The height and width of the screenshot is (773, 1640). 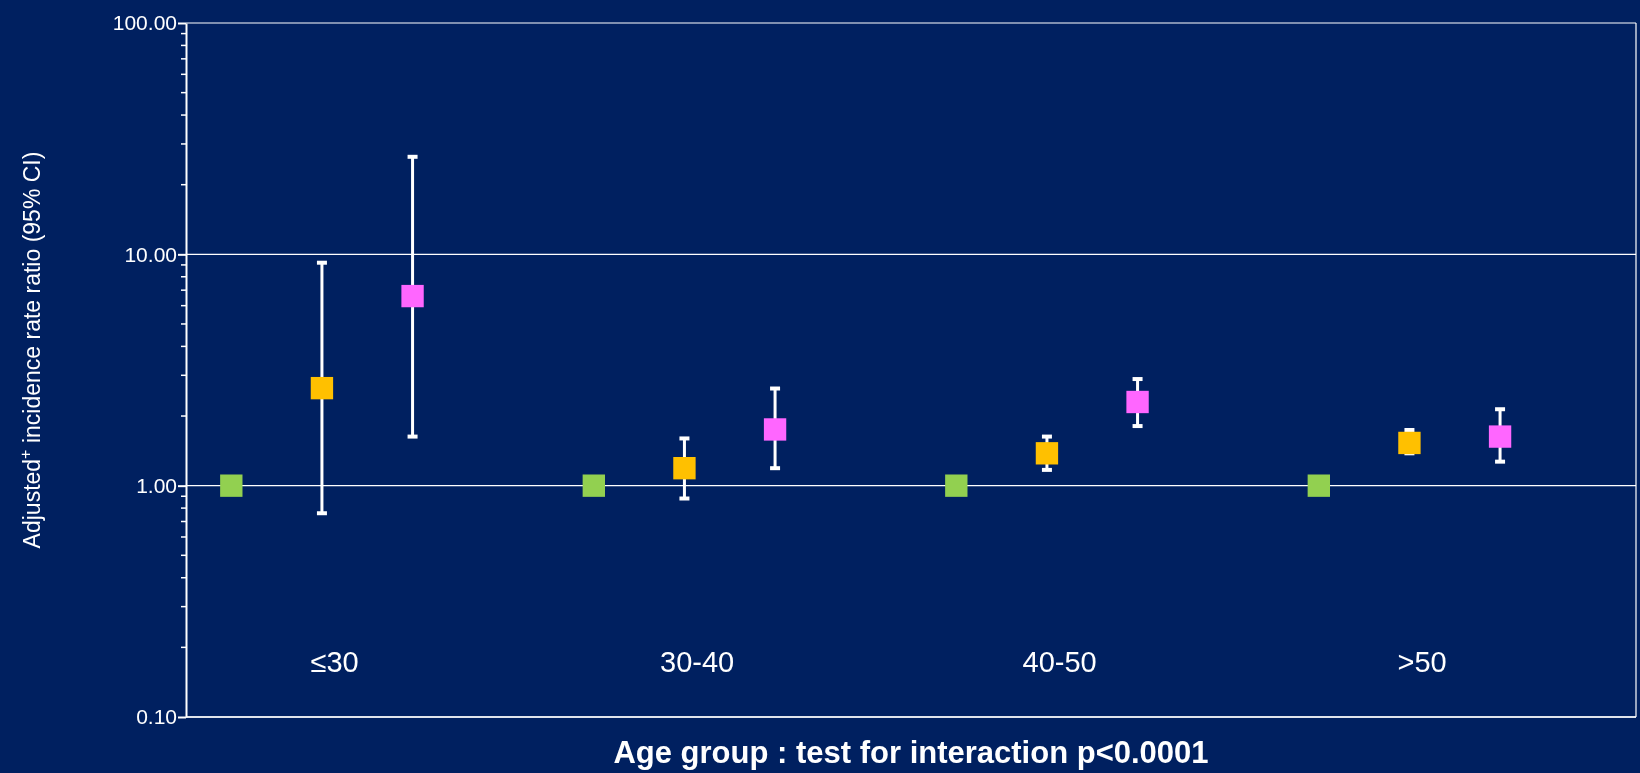 I want to click on y-tick-label: 10.00, so click(x=150, y=254).